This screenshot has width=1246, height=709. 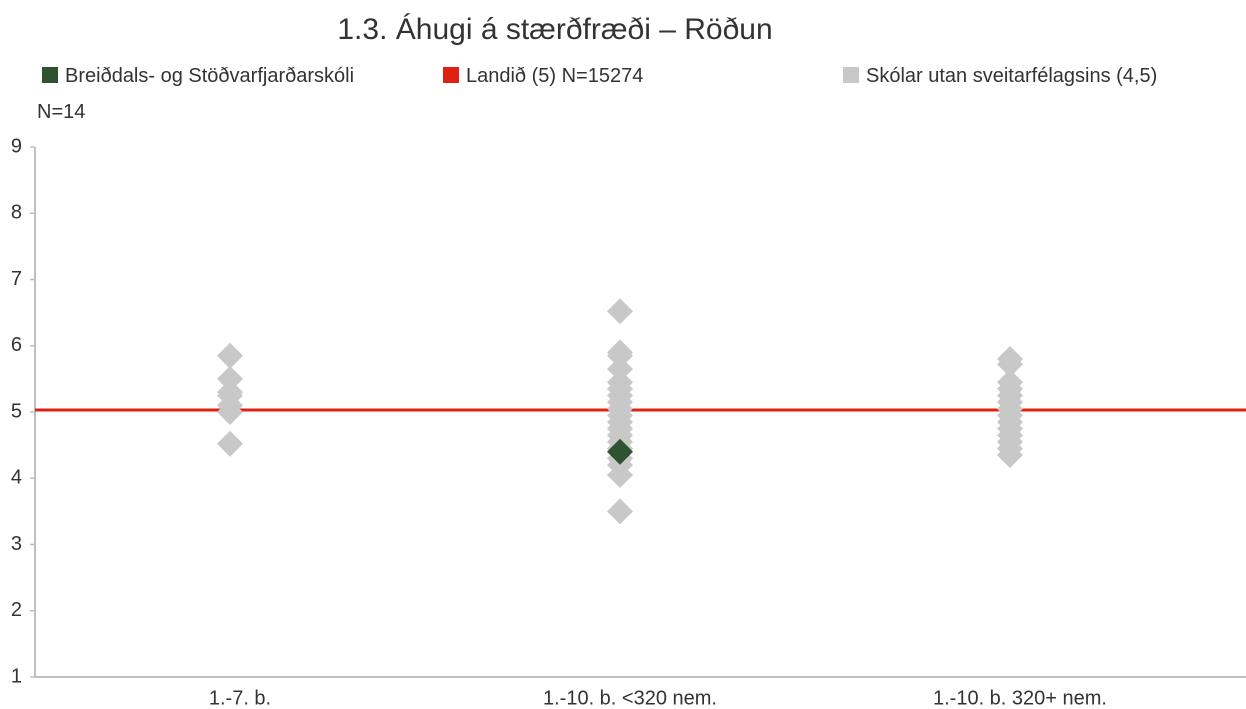 I want to click on legend-label: Skólar utan sveitarfélagsins (4,5) N=14, so click(x=597, y=94).